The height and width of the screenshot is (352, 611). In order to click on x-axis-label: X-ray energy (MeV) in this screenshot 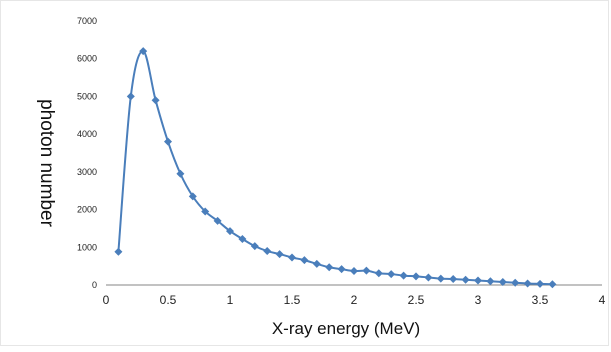, I will do `click(346, 328)`.